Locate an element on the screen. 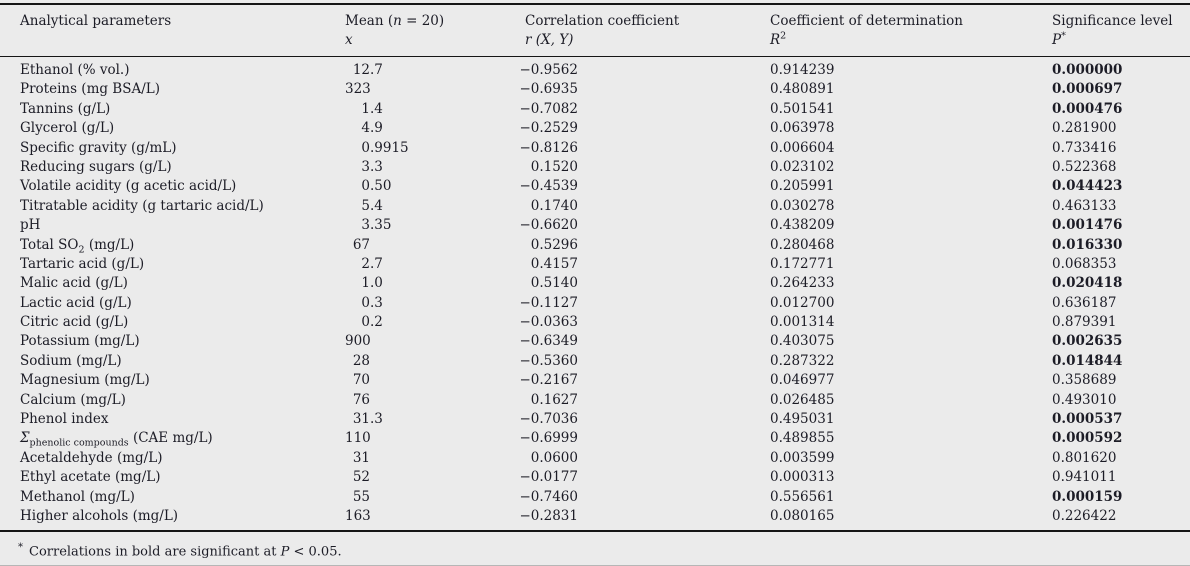  significance-cell: 0.001476 is located at coordinates (1087, 225).